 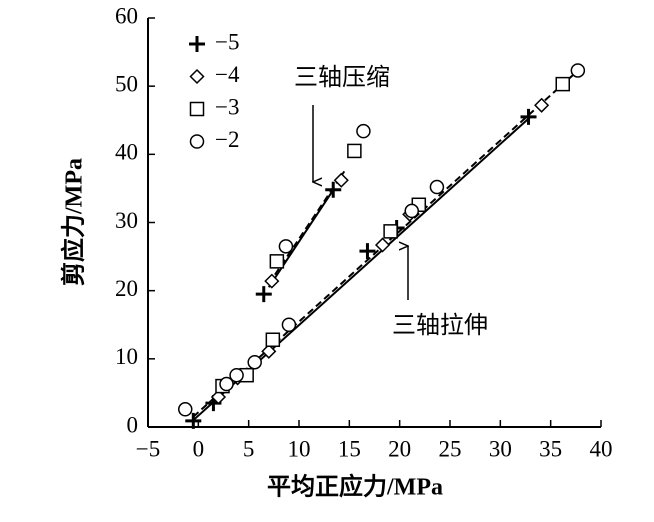 What do you see at coordinates (133, 424) in the screenshot?
I see `y-tick-label: 0` at bounding box center [133, 424].